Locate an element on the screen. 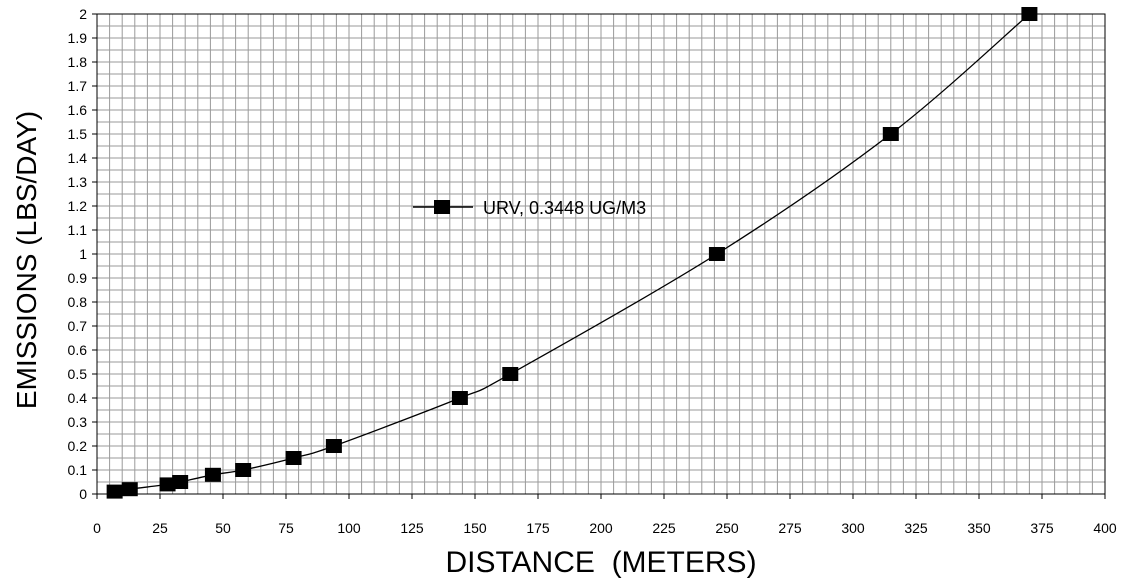 The height and width of the screenshot is (583, 1129). x-tick-label: 25 is located at coordinates (160, 528).